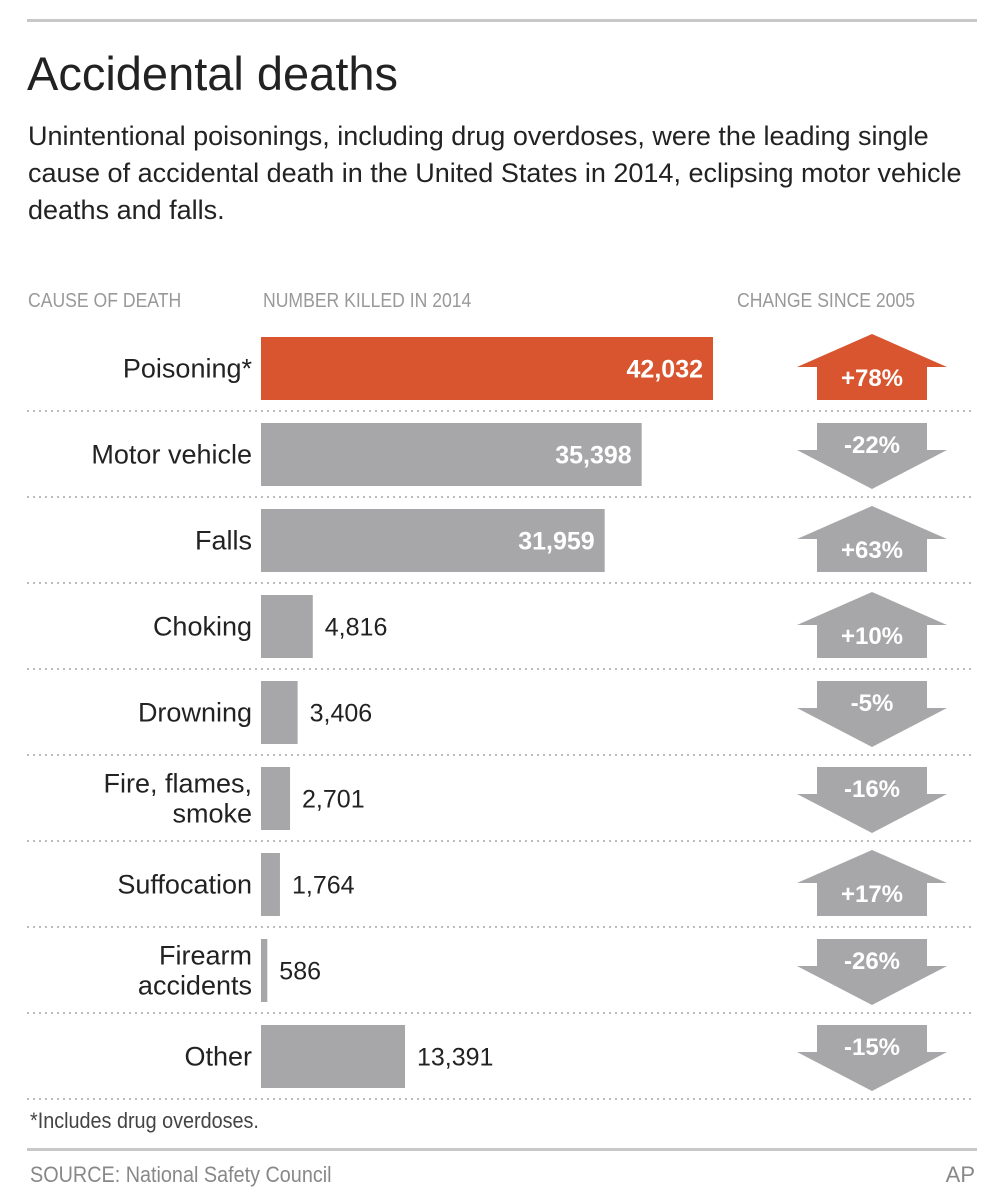 The image size is (999, 1200). Describe the element at coordinates (872, 636) in the screenshot. I see `change-label: +10%` at that location.